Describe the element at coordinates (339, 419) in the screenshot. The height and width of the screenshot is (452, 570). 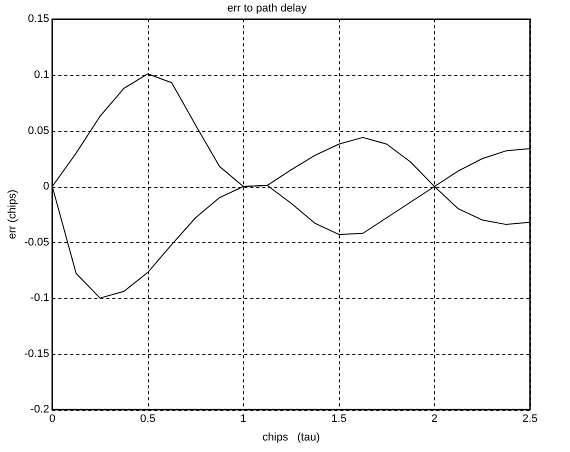
I see `x-tick-label: 1.5` at that location.